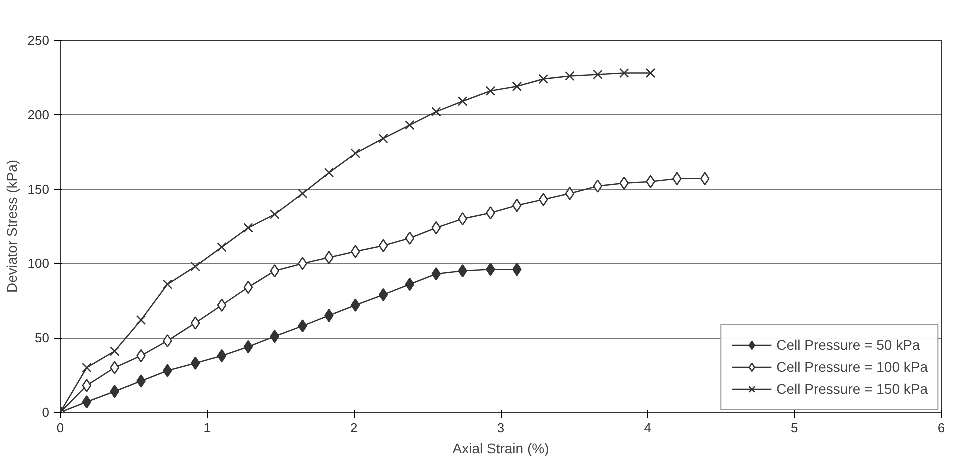 The height and width of the screenshot is (459, 971). Describe the element at coordinates (39, 114) in the screenshot. I see `y-tick-label: 200` at that location.